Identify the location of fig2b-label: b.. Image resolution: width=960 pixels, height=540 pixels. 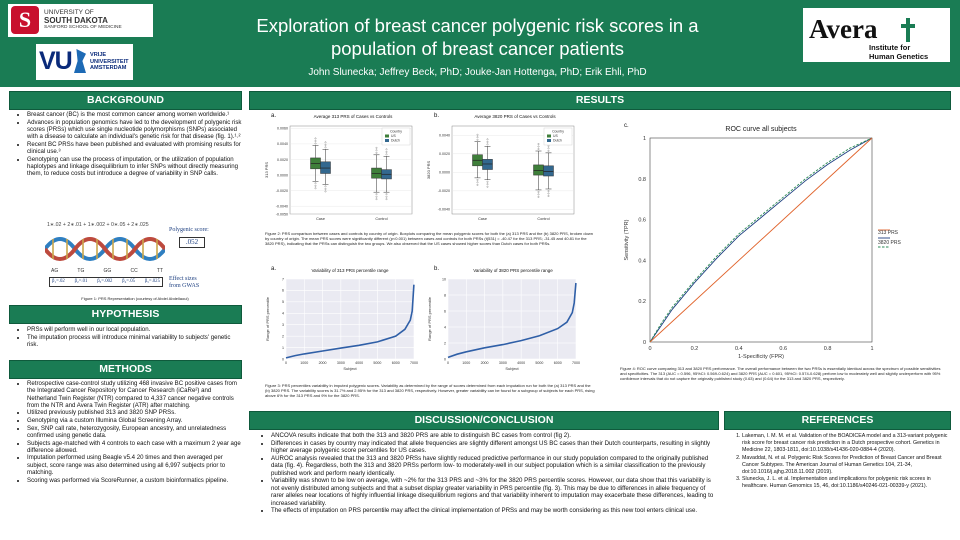
(437, 116).